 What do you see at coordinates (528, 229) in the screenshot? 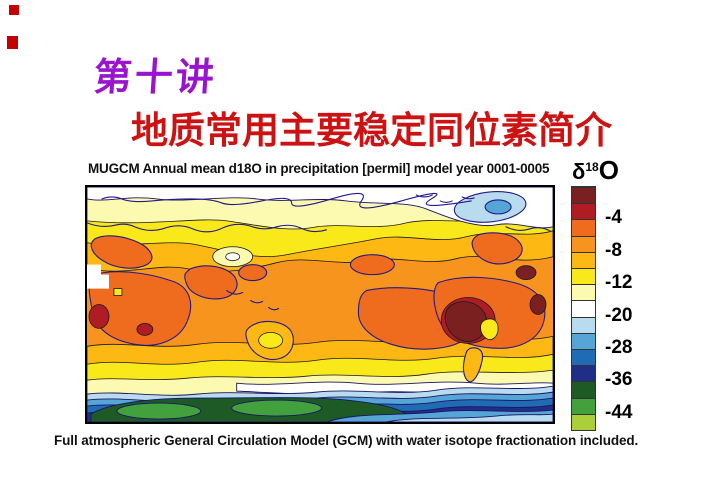
I see `north-america-coastline-contour` at bounding box center [528, 229].